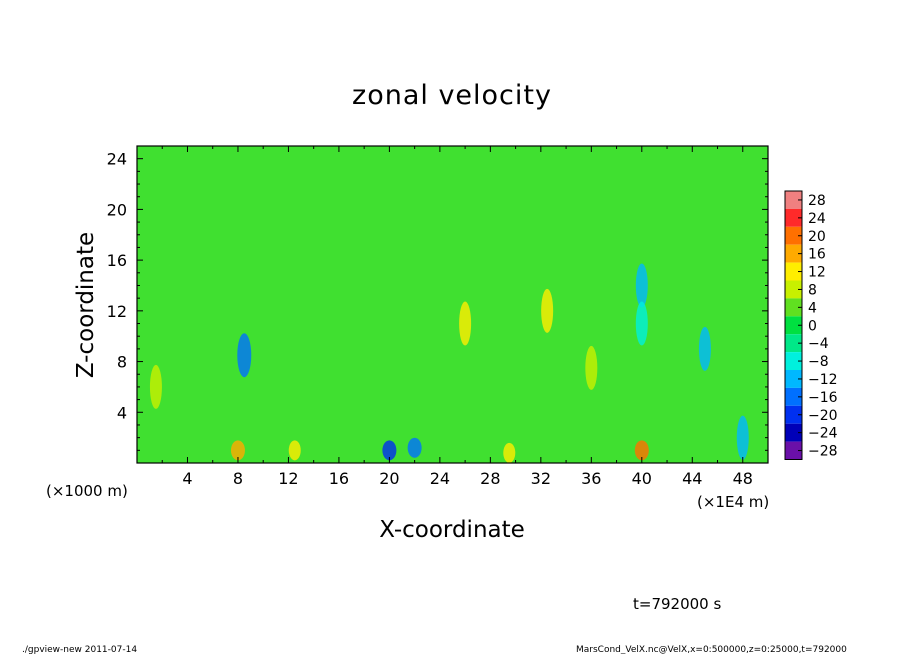 The image size is (904, 654). I want to click on x-tick-label: 44, so click(692, 478).